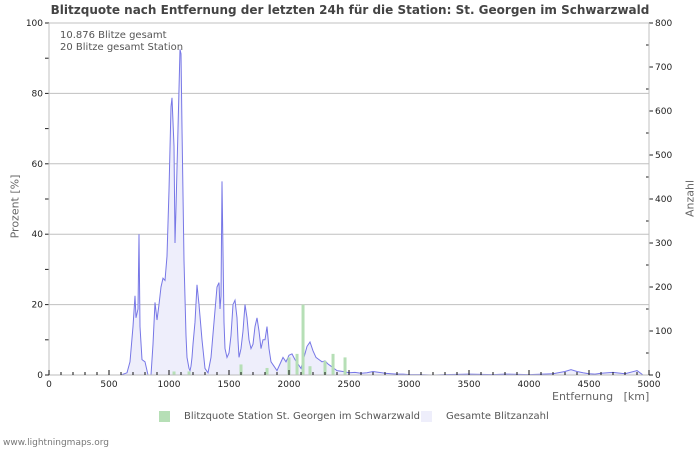  What do you see at coordinates (38, 235) in the screenshot?
I see `svg-text: 40` at bounding box center [38, 235].